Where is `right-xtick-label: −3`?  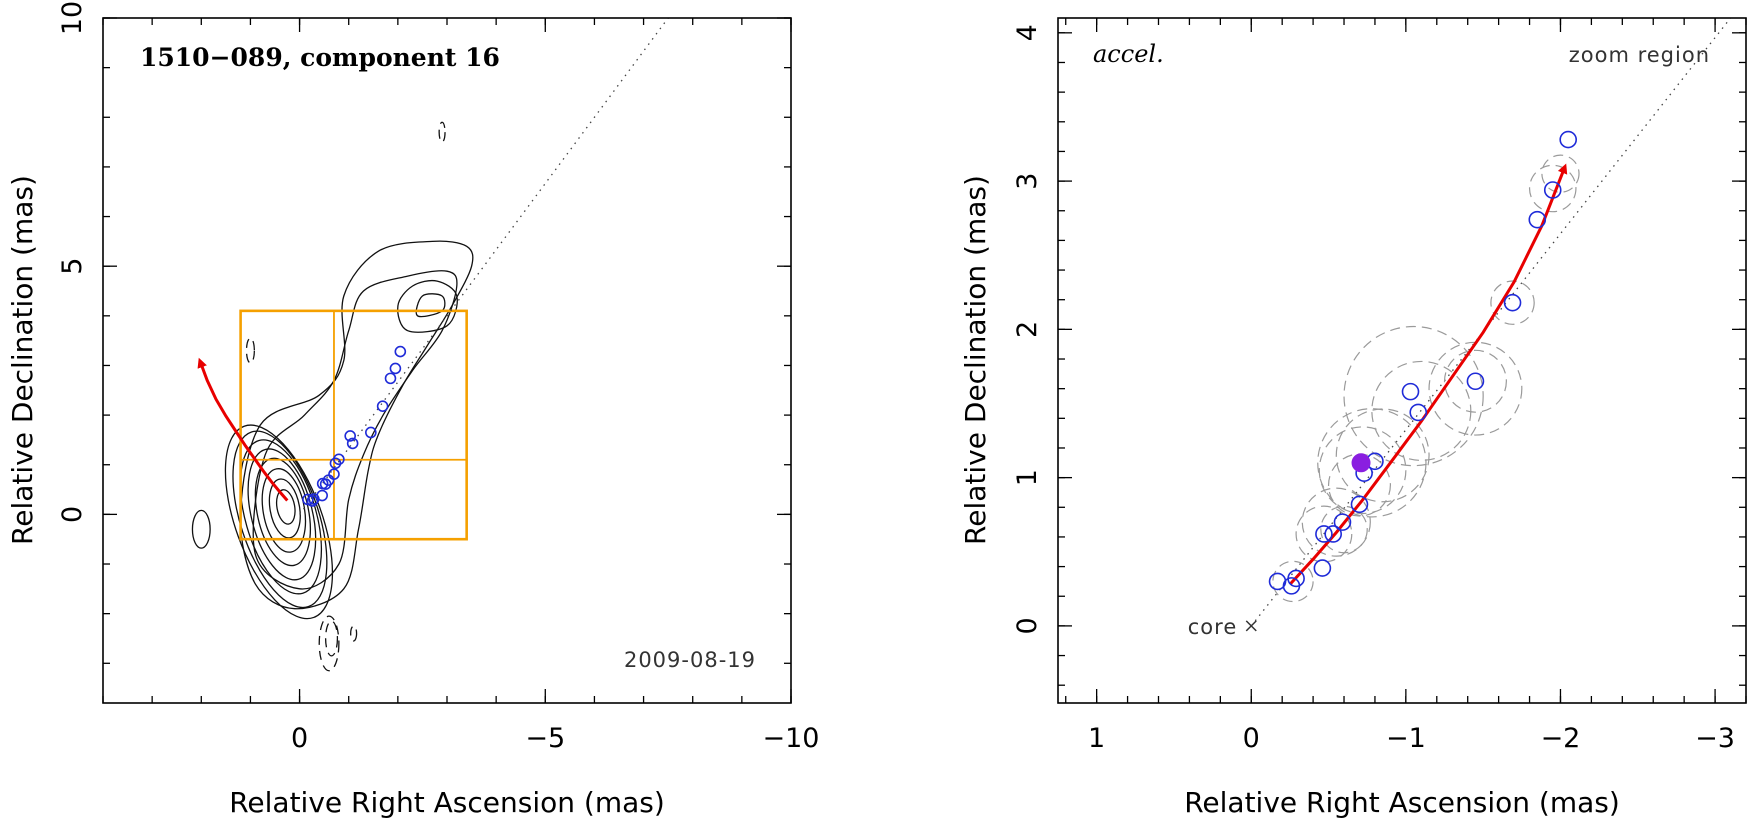 right-xtick-label: −3 is located at coordinates (1715, 738).